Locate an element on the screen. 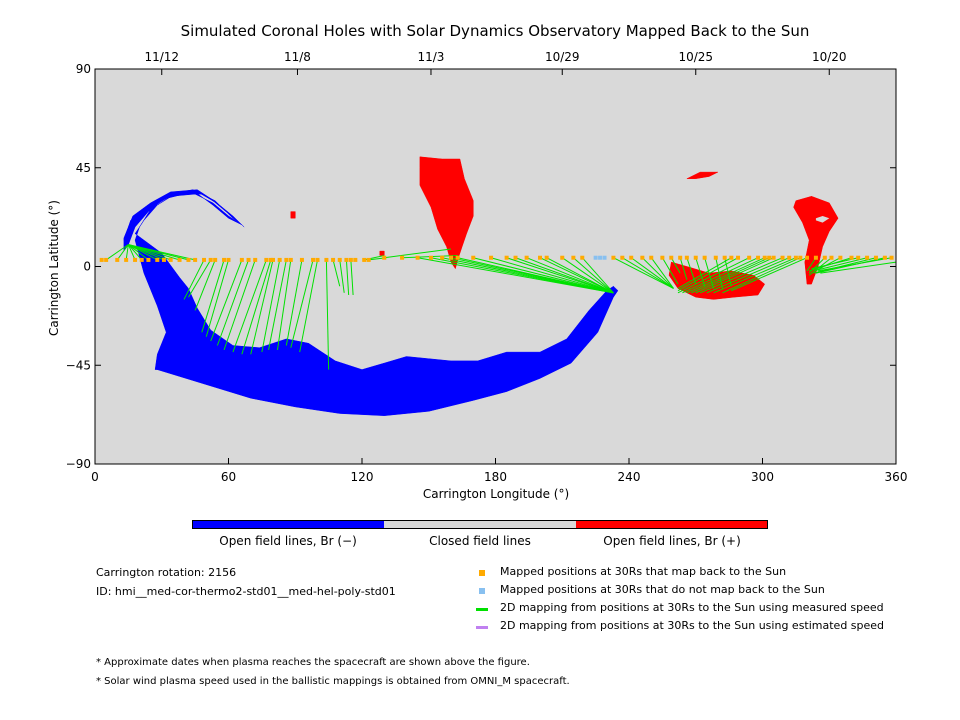 The width and height of the screenshot is (960, 720). x-tick-label: 360 is located at coordinates (896, 477).